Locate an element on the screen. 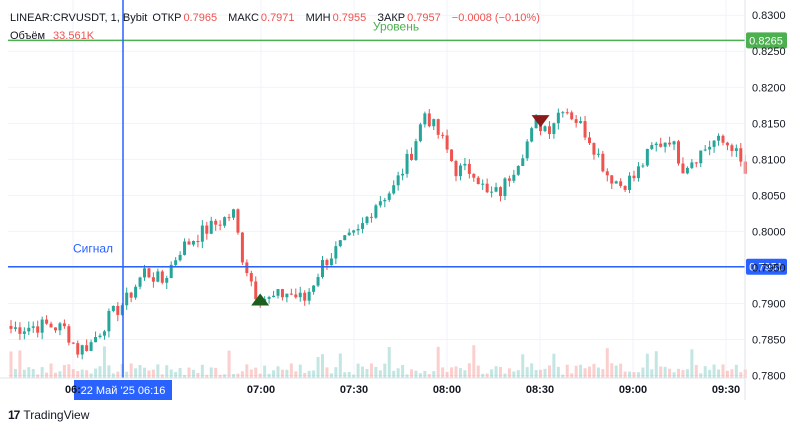 Image resolution: width=800 pixels, height=431 pixels. symbol-name: LINEAR:CRVUSDT, 1, Bybit is located at coordinates (79, 18).